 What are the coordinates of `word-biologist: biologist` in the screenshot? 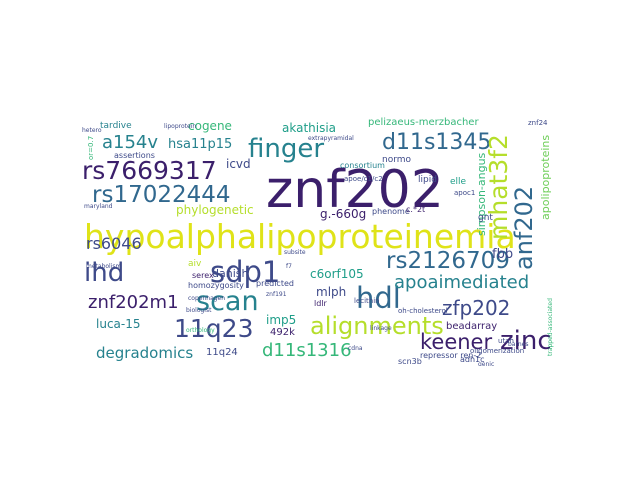 It's located at (199, 310).